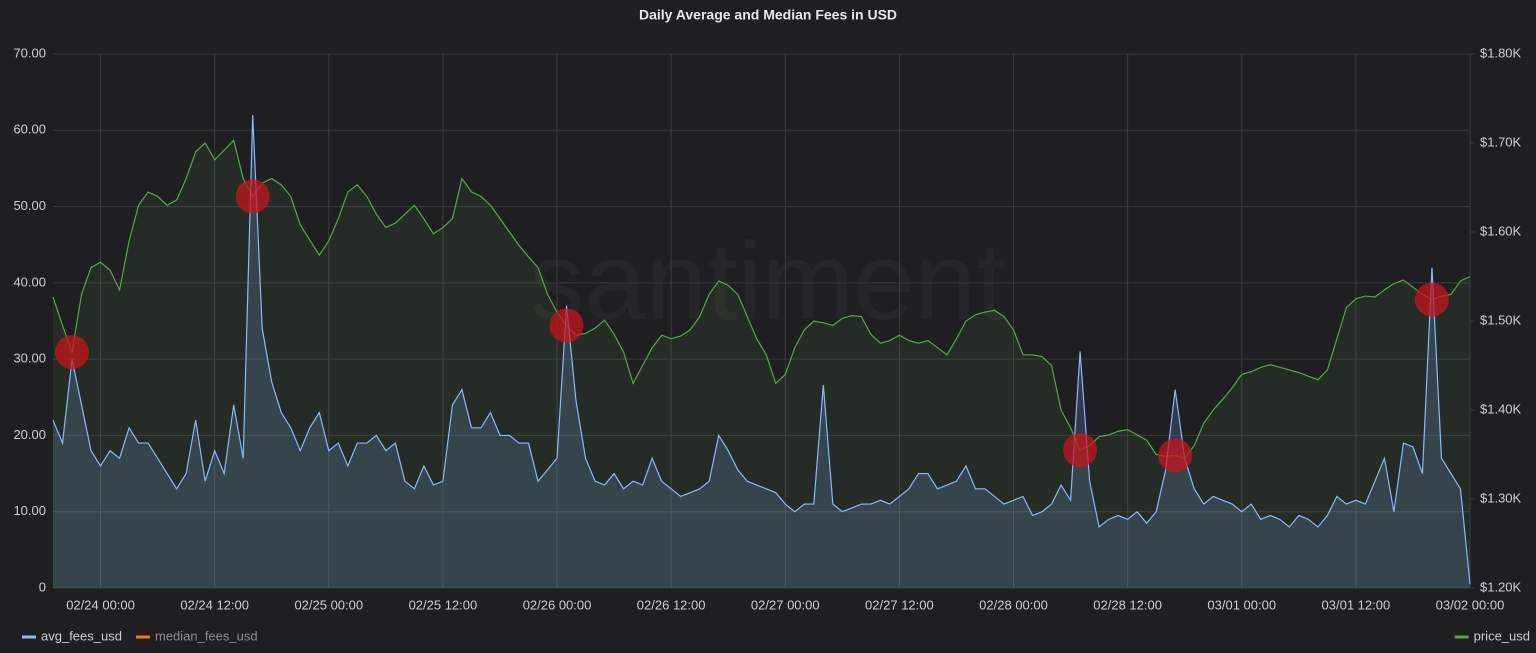 The width and height of the screenshot is (1536, 653). Describe the element at coordinates (29, 281) in the screenshot. I see `y-tick-label: 40.00` at that location.